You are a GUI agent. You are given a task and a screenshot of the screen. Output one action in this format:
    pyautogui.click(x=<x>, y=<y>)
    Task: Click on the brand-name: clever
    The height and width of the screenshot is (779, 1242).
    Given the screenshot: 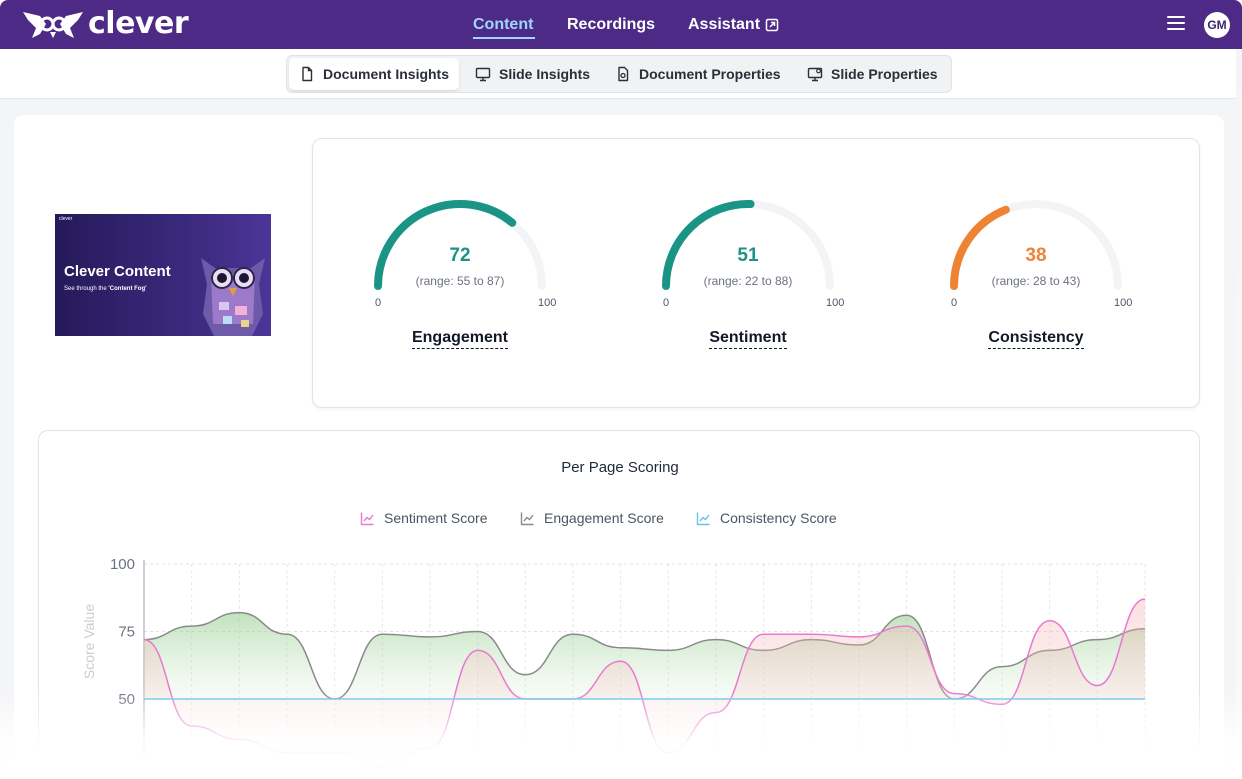 What is the action you would take?
    pyautogui.click(x=138, y=23)
    